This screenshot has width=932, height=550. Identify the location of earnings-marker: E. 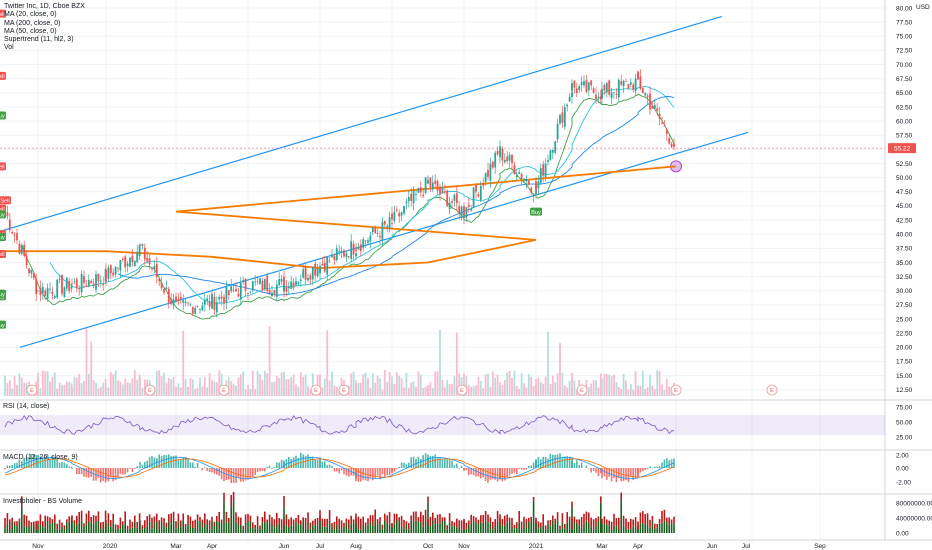
(582, 390).